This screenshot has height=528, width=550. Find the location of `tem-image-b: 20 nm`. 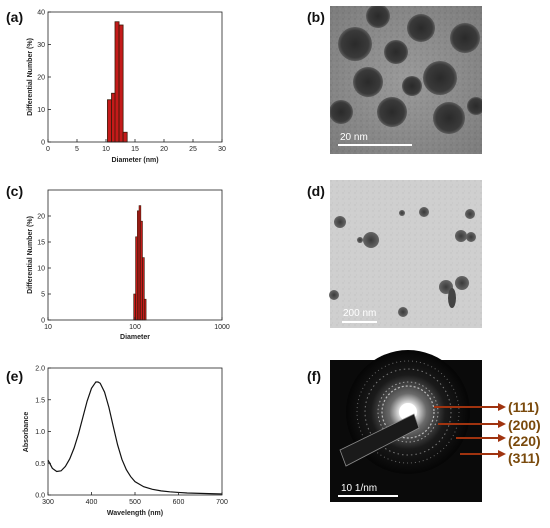

tem-image-b: 20 nm is located at coordinates (406, 80).